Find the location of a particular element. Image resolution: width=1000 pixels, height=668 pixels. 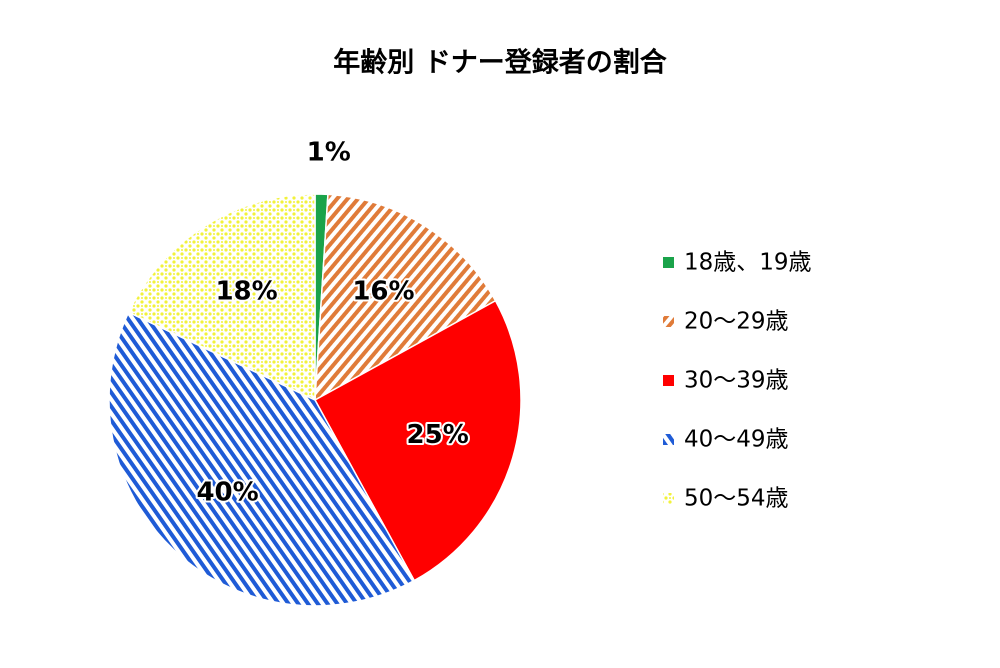

data-label: 18% is located at coordinates (246, 292).